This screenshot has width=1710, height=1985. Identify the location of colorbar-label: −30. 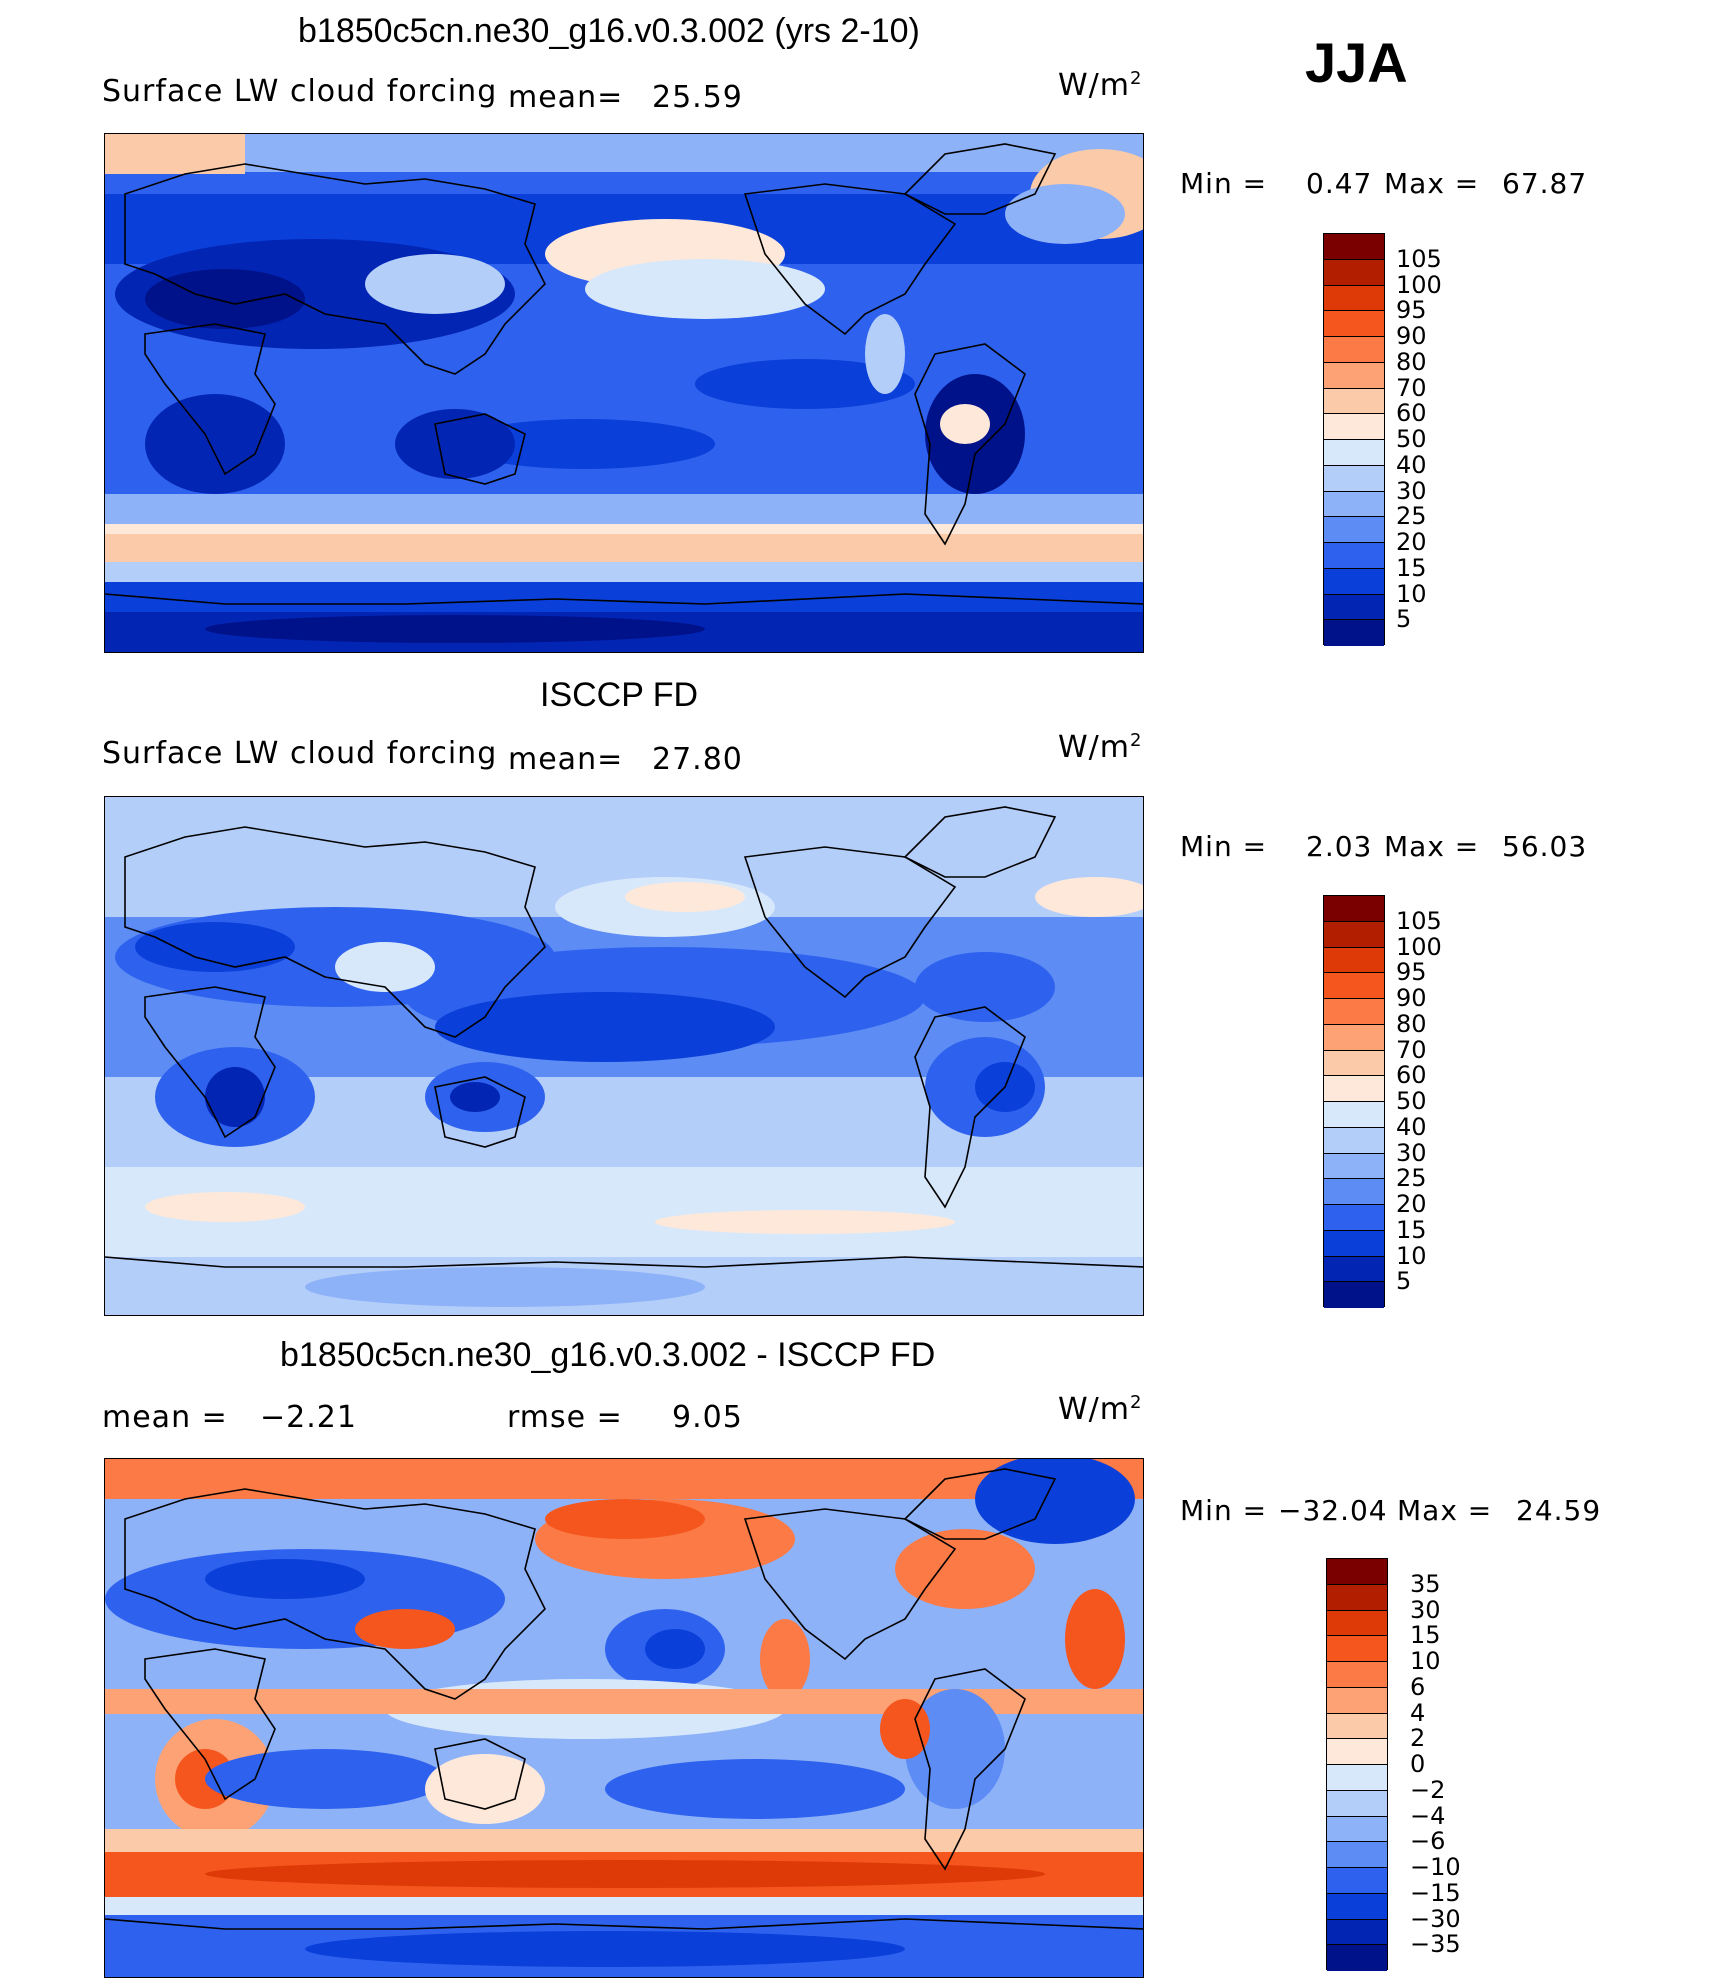
(1435, 1918).